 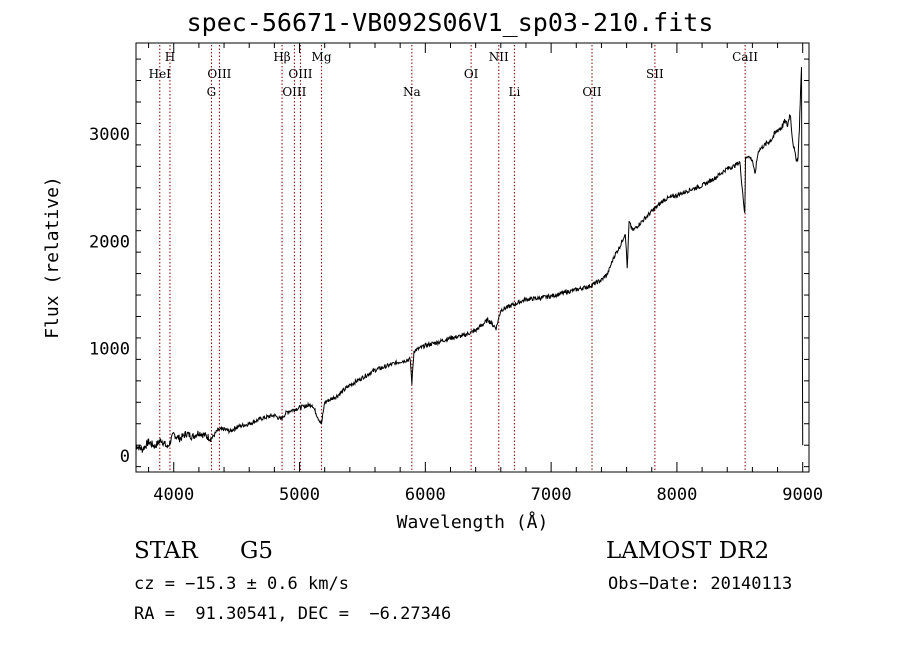 I want to click on y-axis-label: Flux (relative), so click(x=52, y=257).